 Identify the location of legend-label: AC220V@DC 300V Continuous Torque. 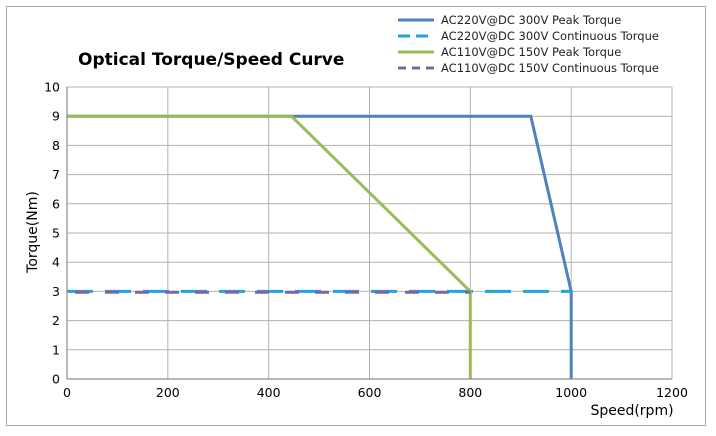
(550, 36).